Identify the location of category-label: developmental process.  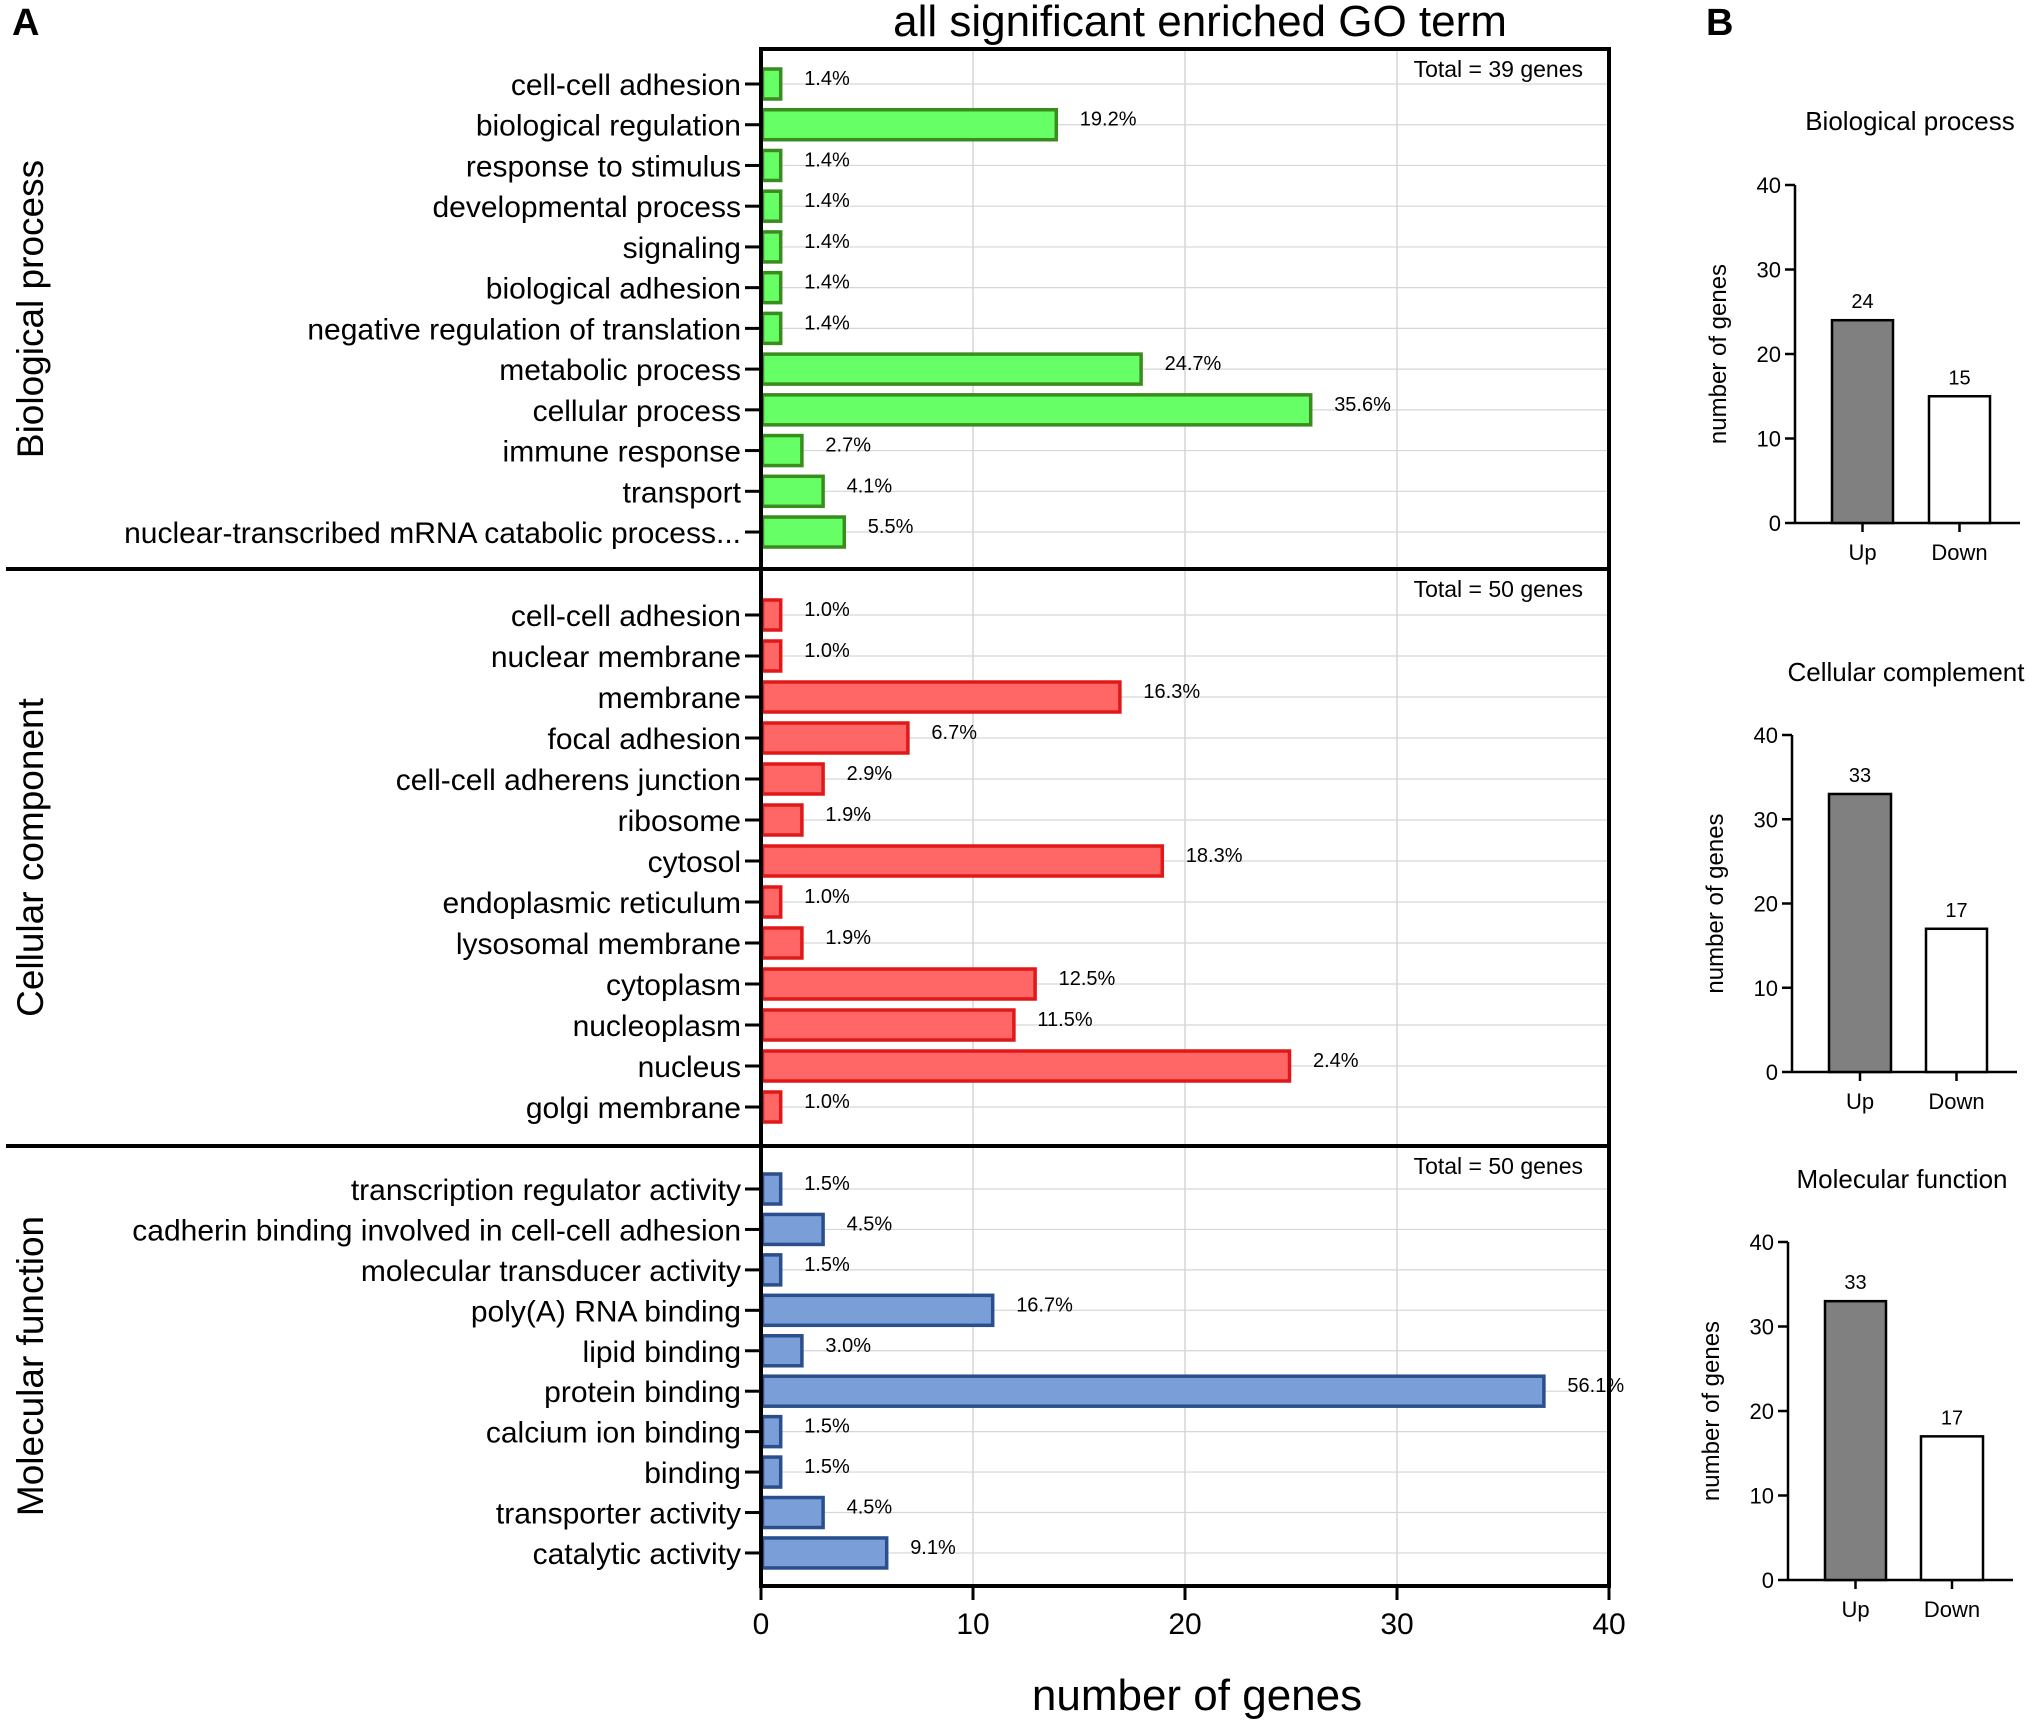
(586, 207).